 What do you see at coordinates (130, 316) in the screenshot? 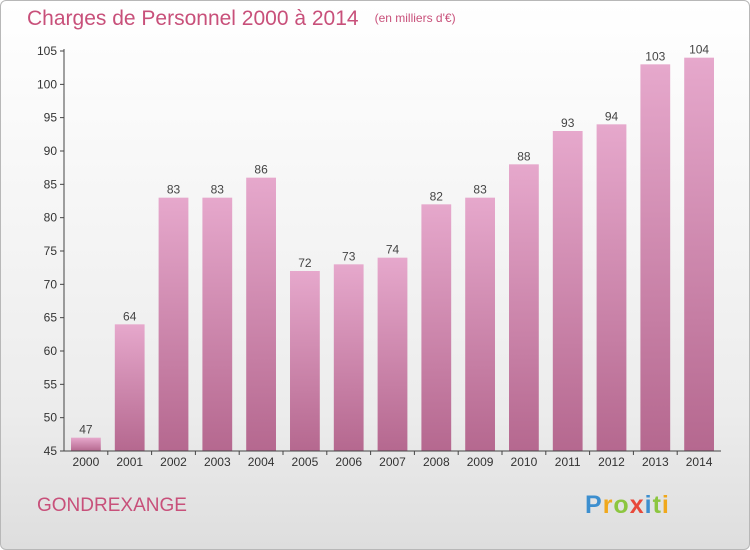
I see `data-label: 64` at bounding box center [130, 316].